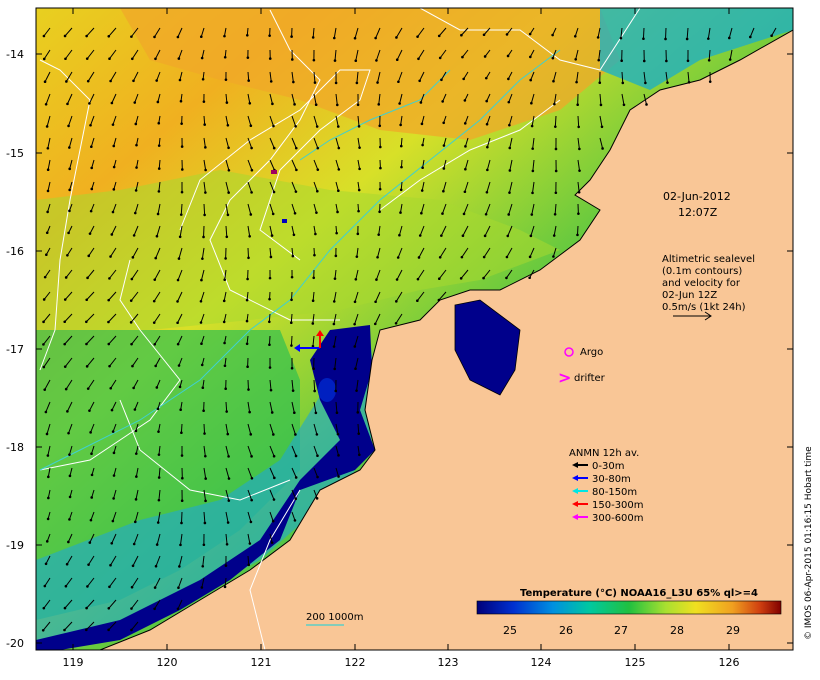  Describe the element at coordinates (327, 390) in the screenshot. I see `cold-eddy` at that location.